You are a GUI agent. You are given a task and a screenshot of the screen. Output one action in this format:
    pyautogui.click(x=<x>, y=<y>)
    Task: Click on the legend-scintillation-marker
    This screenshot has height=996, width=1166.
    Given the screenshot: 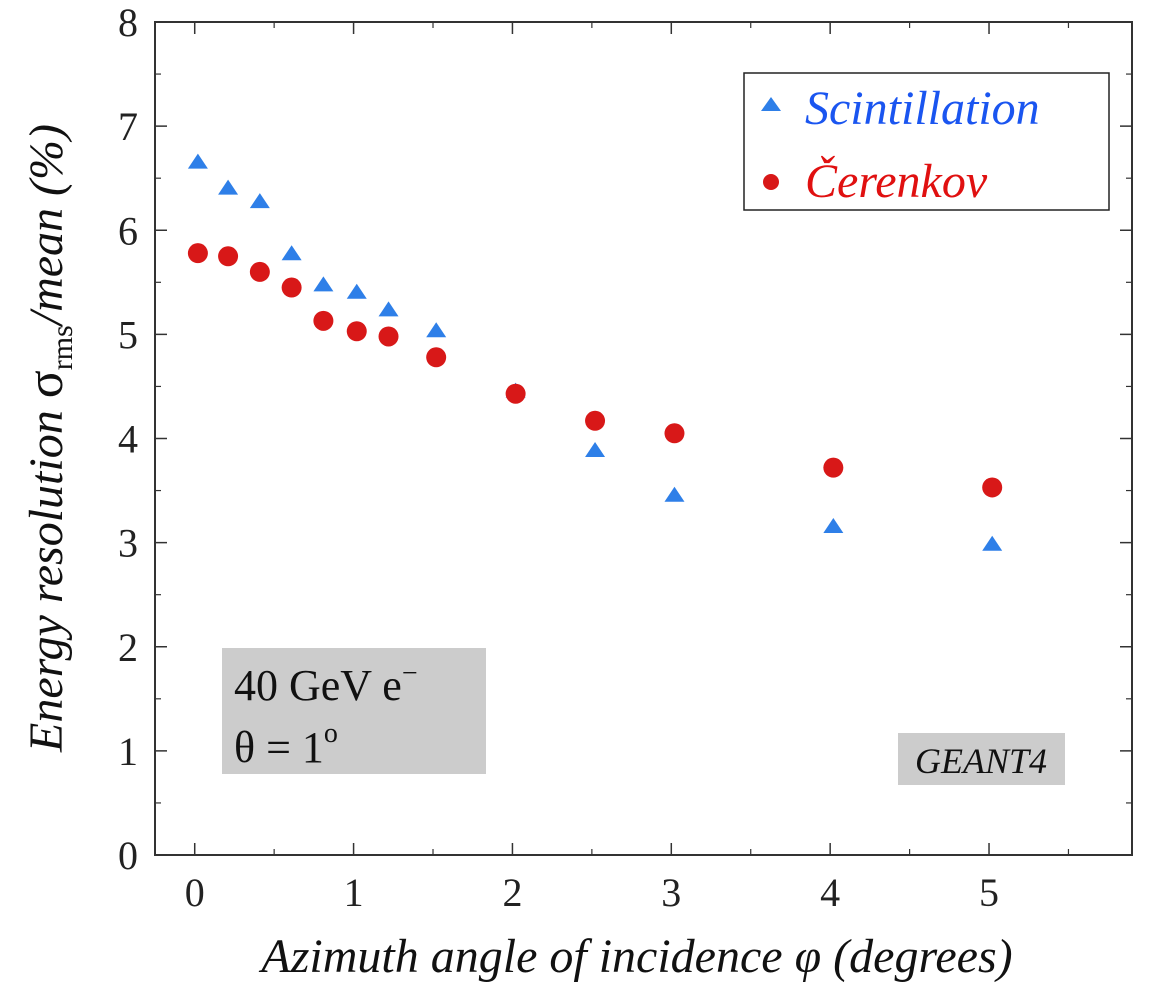 What is the action you would take?
    pyautogui.click(x=771, y=104)
    